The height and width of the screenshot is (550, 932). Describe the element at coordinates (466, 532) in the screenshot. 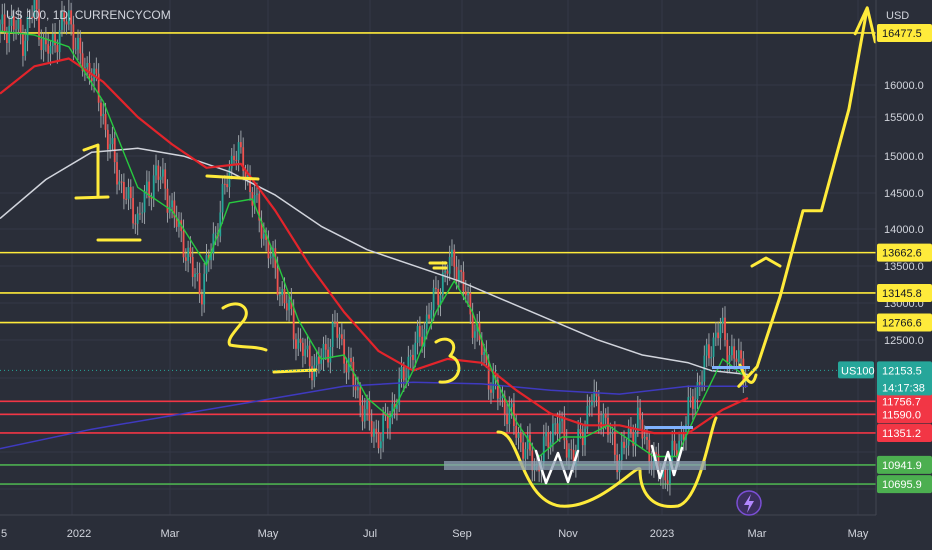

I see `time-axis-bg` at that location.